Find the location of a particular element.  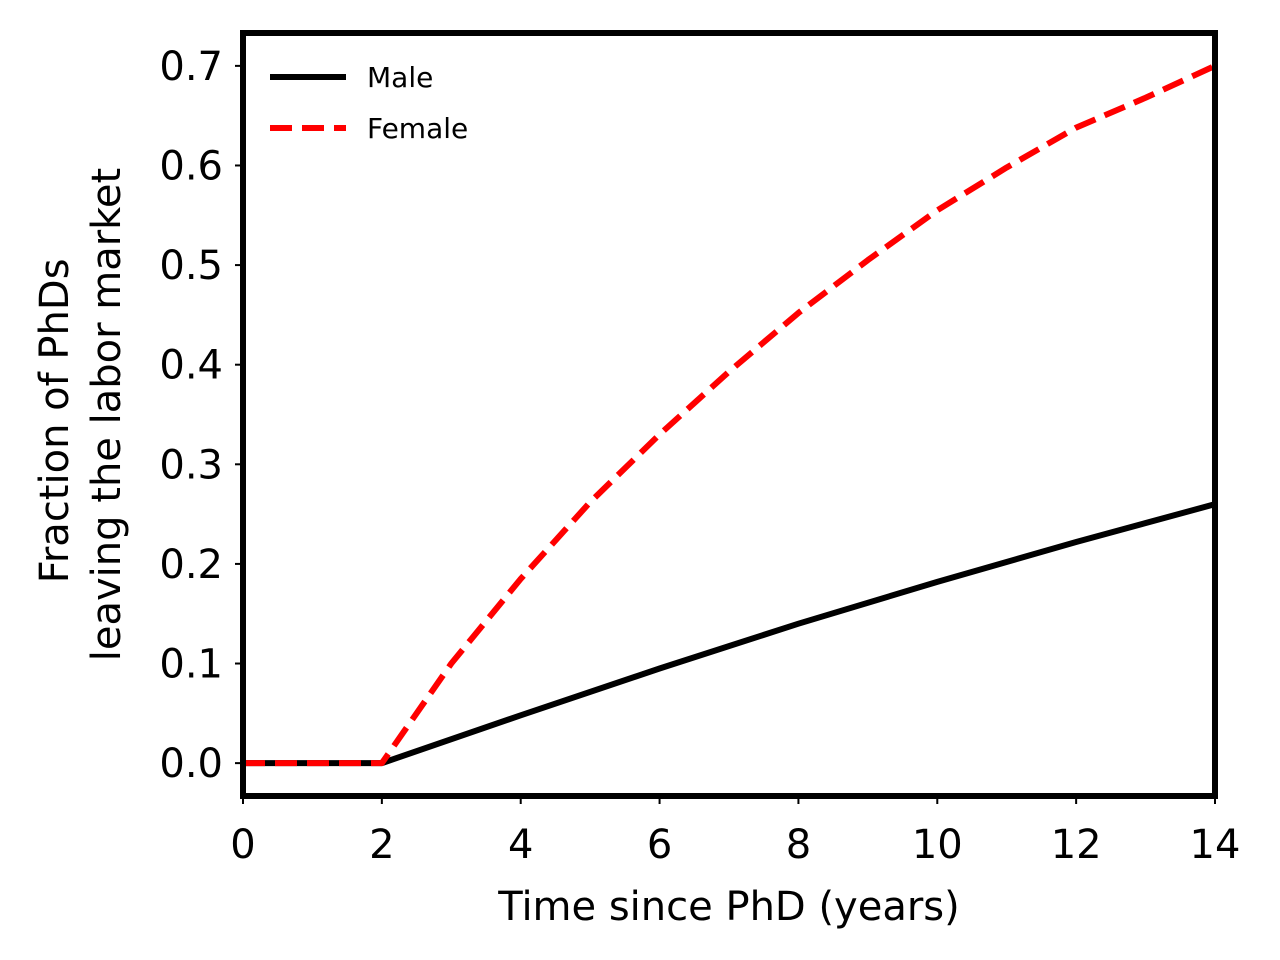

legend-label-female: Female is located at coordinates (417, 128).